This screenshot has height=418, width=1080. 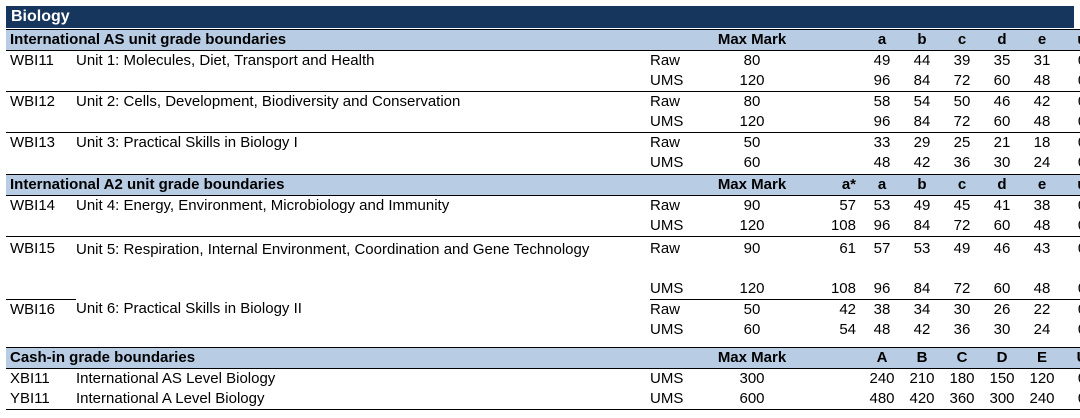 I want to click on boundary-a: 57, so click(x=882, y=248).